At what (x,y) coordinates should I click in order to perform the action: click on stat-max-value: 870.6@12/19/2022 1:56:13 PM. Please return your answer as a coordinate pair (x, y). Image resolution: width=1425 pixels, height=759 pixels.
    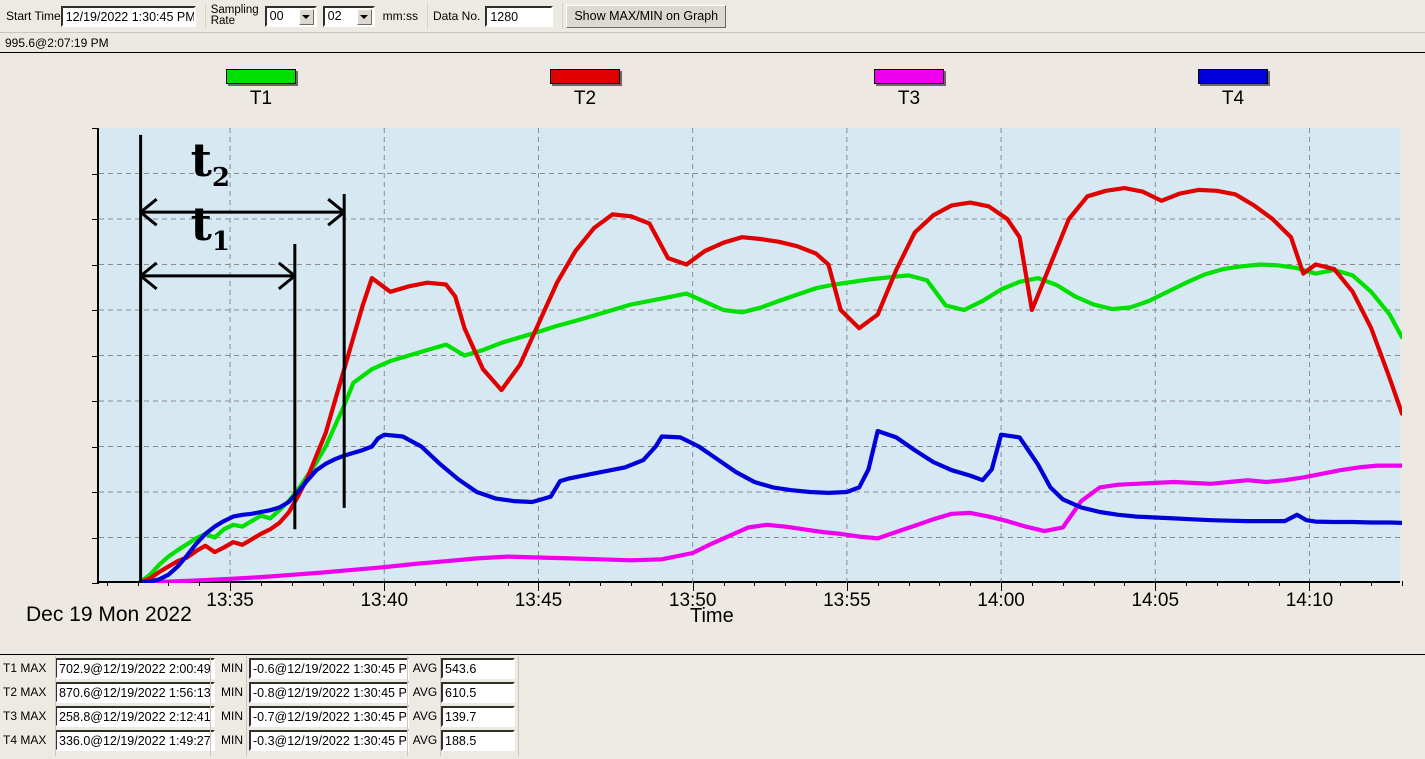
    Looking at the image, I should click on (135, 692).